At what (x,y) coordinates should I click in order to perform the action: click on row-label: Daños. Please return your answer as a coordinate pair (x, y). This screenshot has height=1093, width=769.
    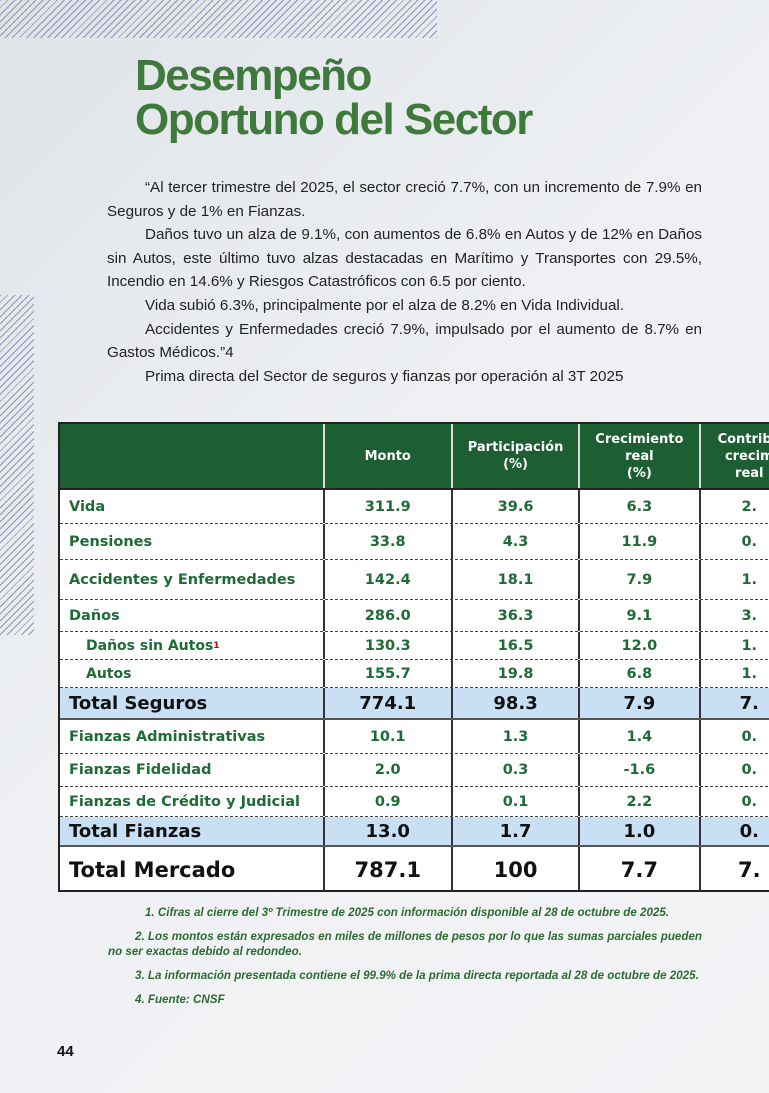
    Looking at the image, I should click on (191, 615).